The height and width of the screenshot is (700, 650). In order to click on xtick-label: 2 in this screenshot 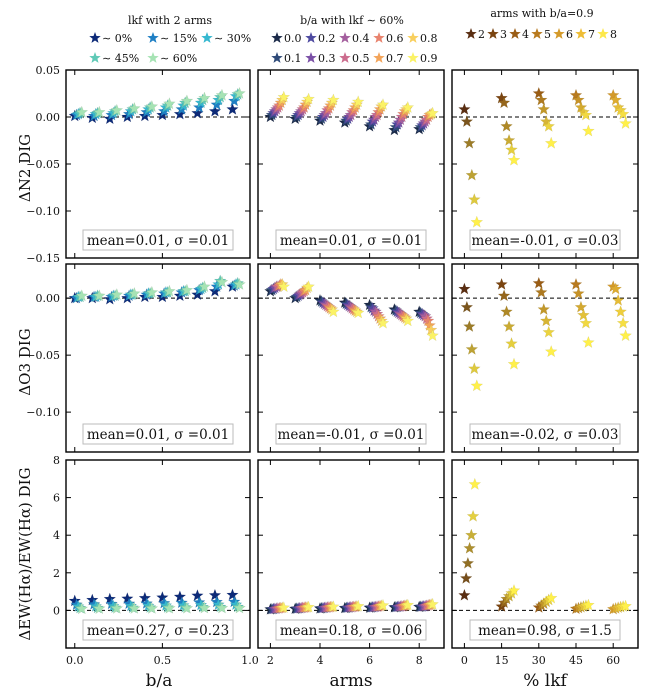, I will do `click(270, 660)`.